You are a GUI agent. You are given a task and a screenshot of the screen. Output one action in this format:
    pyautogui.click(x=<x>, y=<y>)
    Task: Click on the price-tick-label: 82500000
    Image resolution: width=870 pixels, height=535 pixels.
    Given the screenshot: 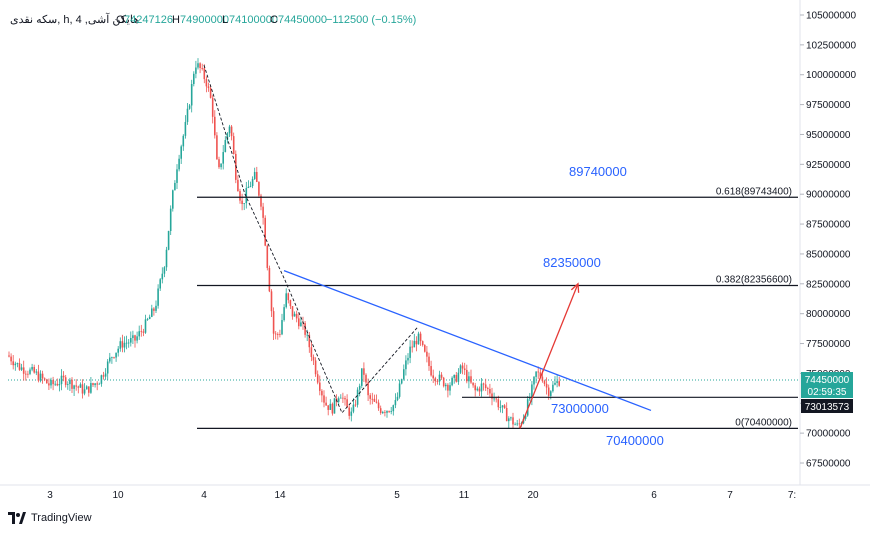 What is the action you would take?
    pyautogui.click(x=828, y=284)
    